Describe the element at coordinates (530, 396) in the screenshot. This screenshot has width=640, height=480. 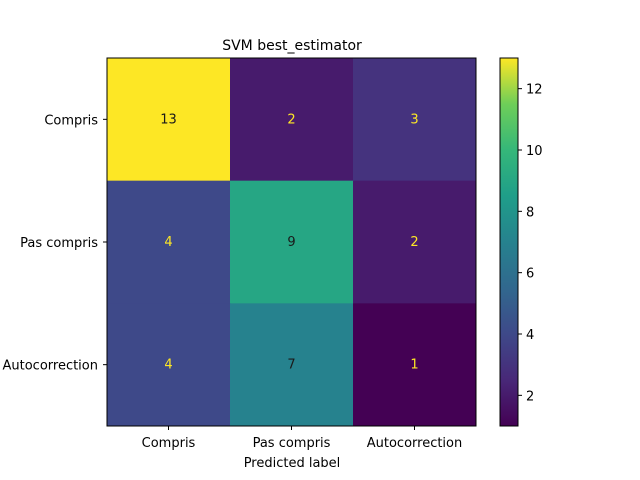
I see `colorbar-tick-label: 2` at that location.